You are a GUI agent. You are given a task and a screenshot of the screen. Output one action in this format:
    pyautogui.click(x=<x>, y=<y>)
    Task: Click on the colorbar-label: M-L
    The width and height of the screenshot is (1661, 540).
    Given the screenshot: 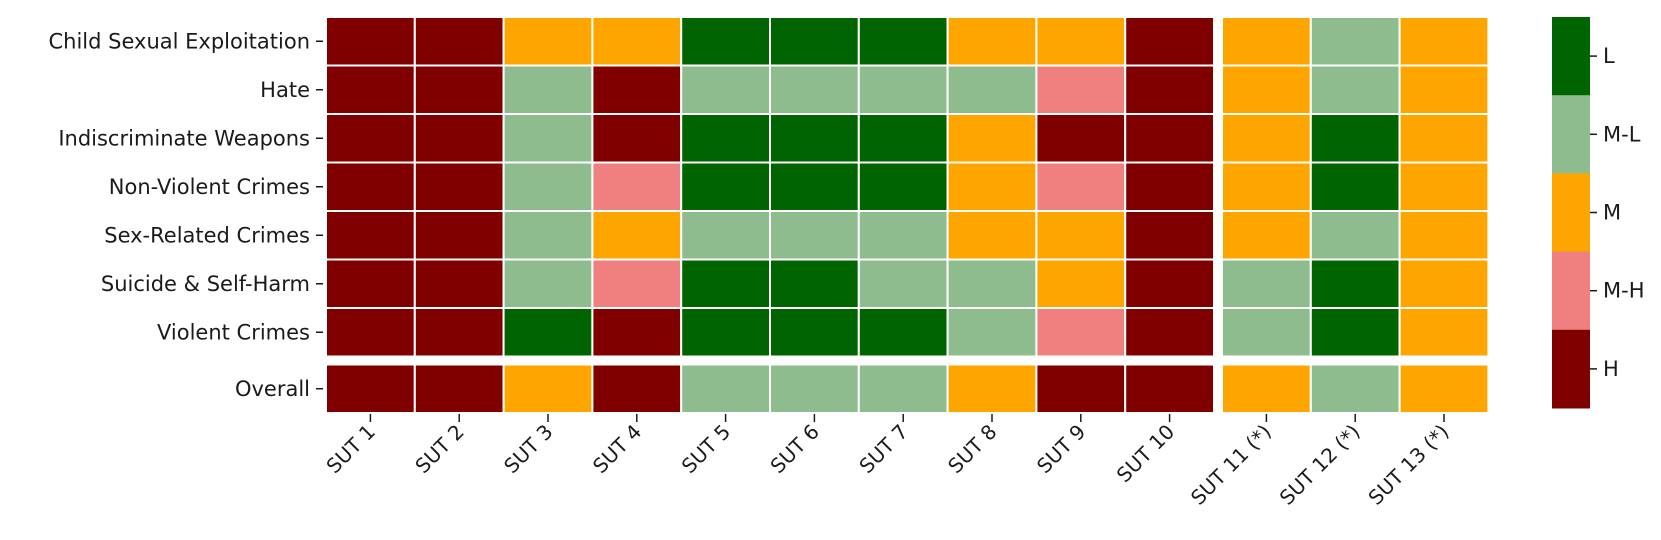 What is the action you would take?
    pyautogui.click(x=1622, y=134)
    